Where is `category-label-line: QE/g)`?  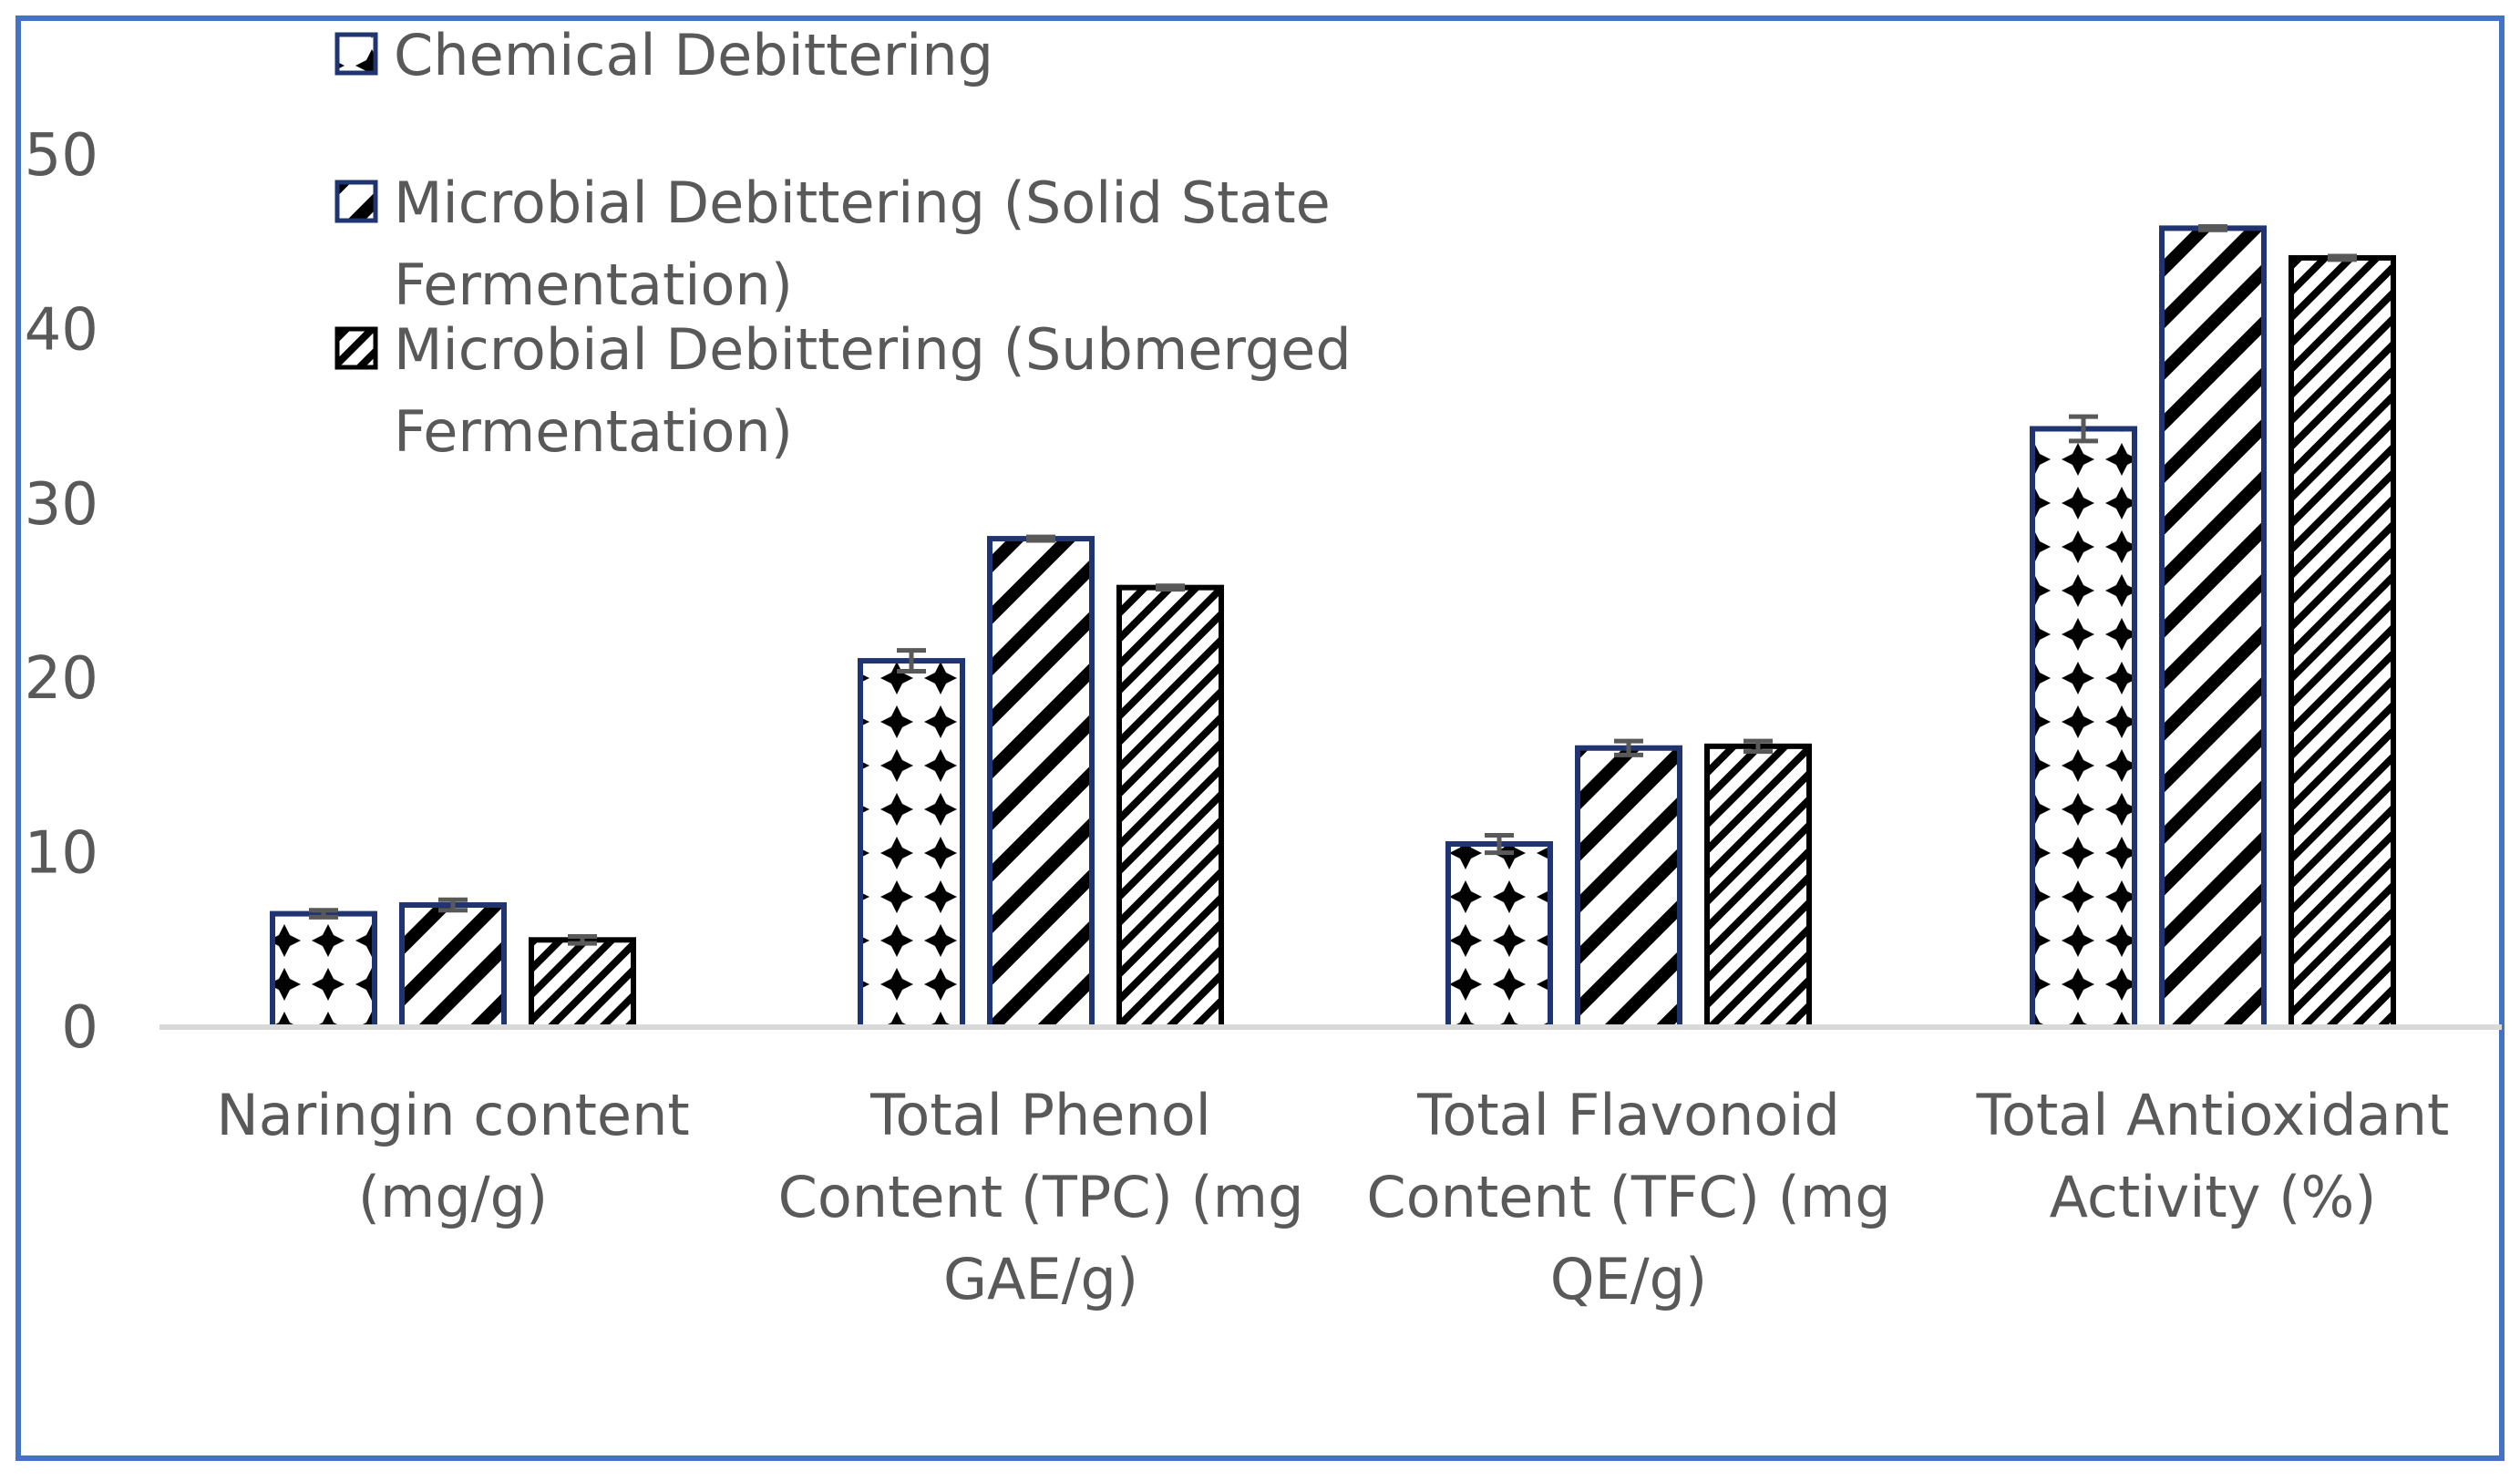 category-label-line: QE/g) is located at coordinates (1629, 1279).